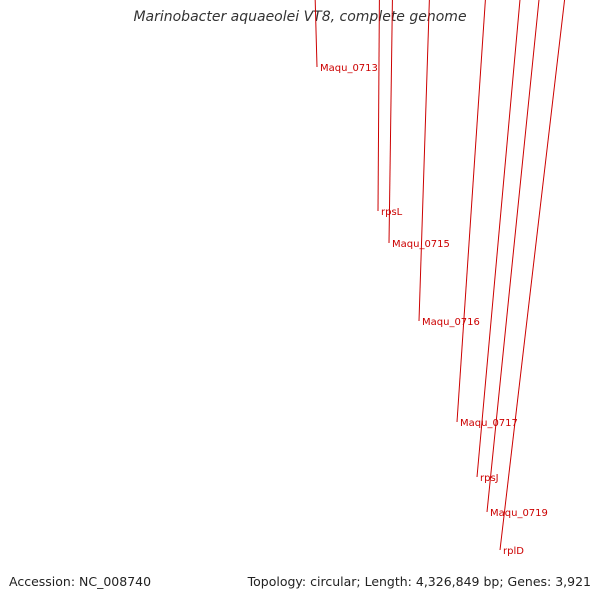  I want to click on gene-label: rpsL, so click(392, 212).